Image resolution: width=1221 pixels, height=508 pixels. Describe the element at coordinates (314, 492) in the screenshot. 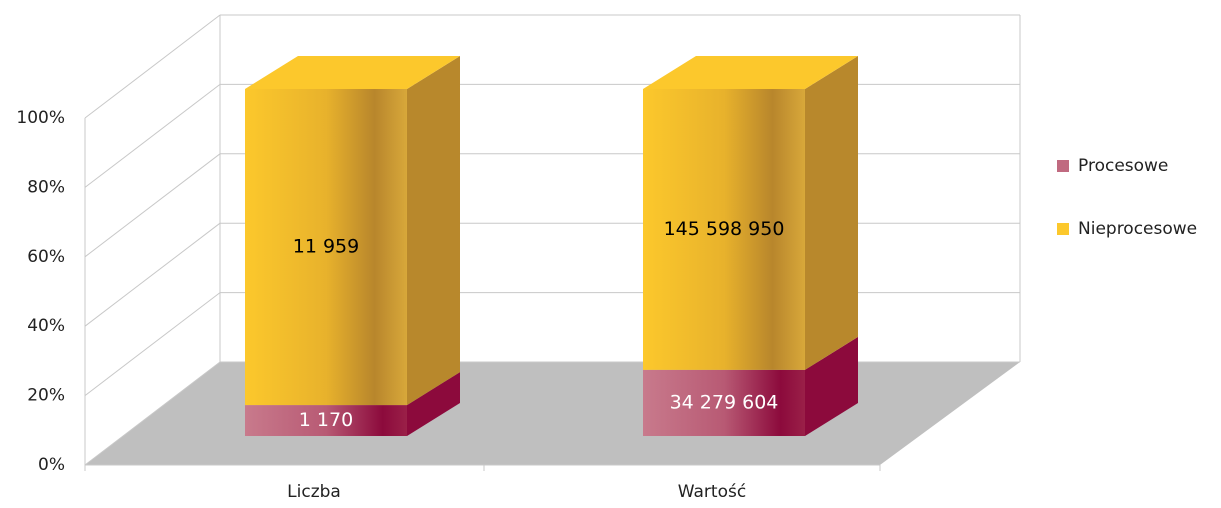

I see `x-tick-label: Liczba` at that location.